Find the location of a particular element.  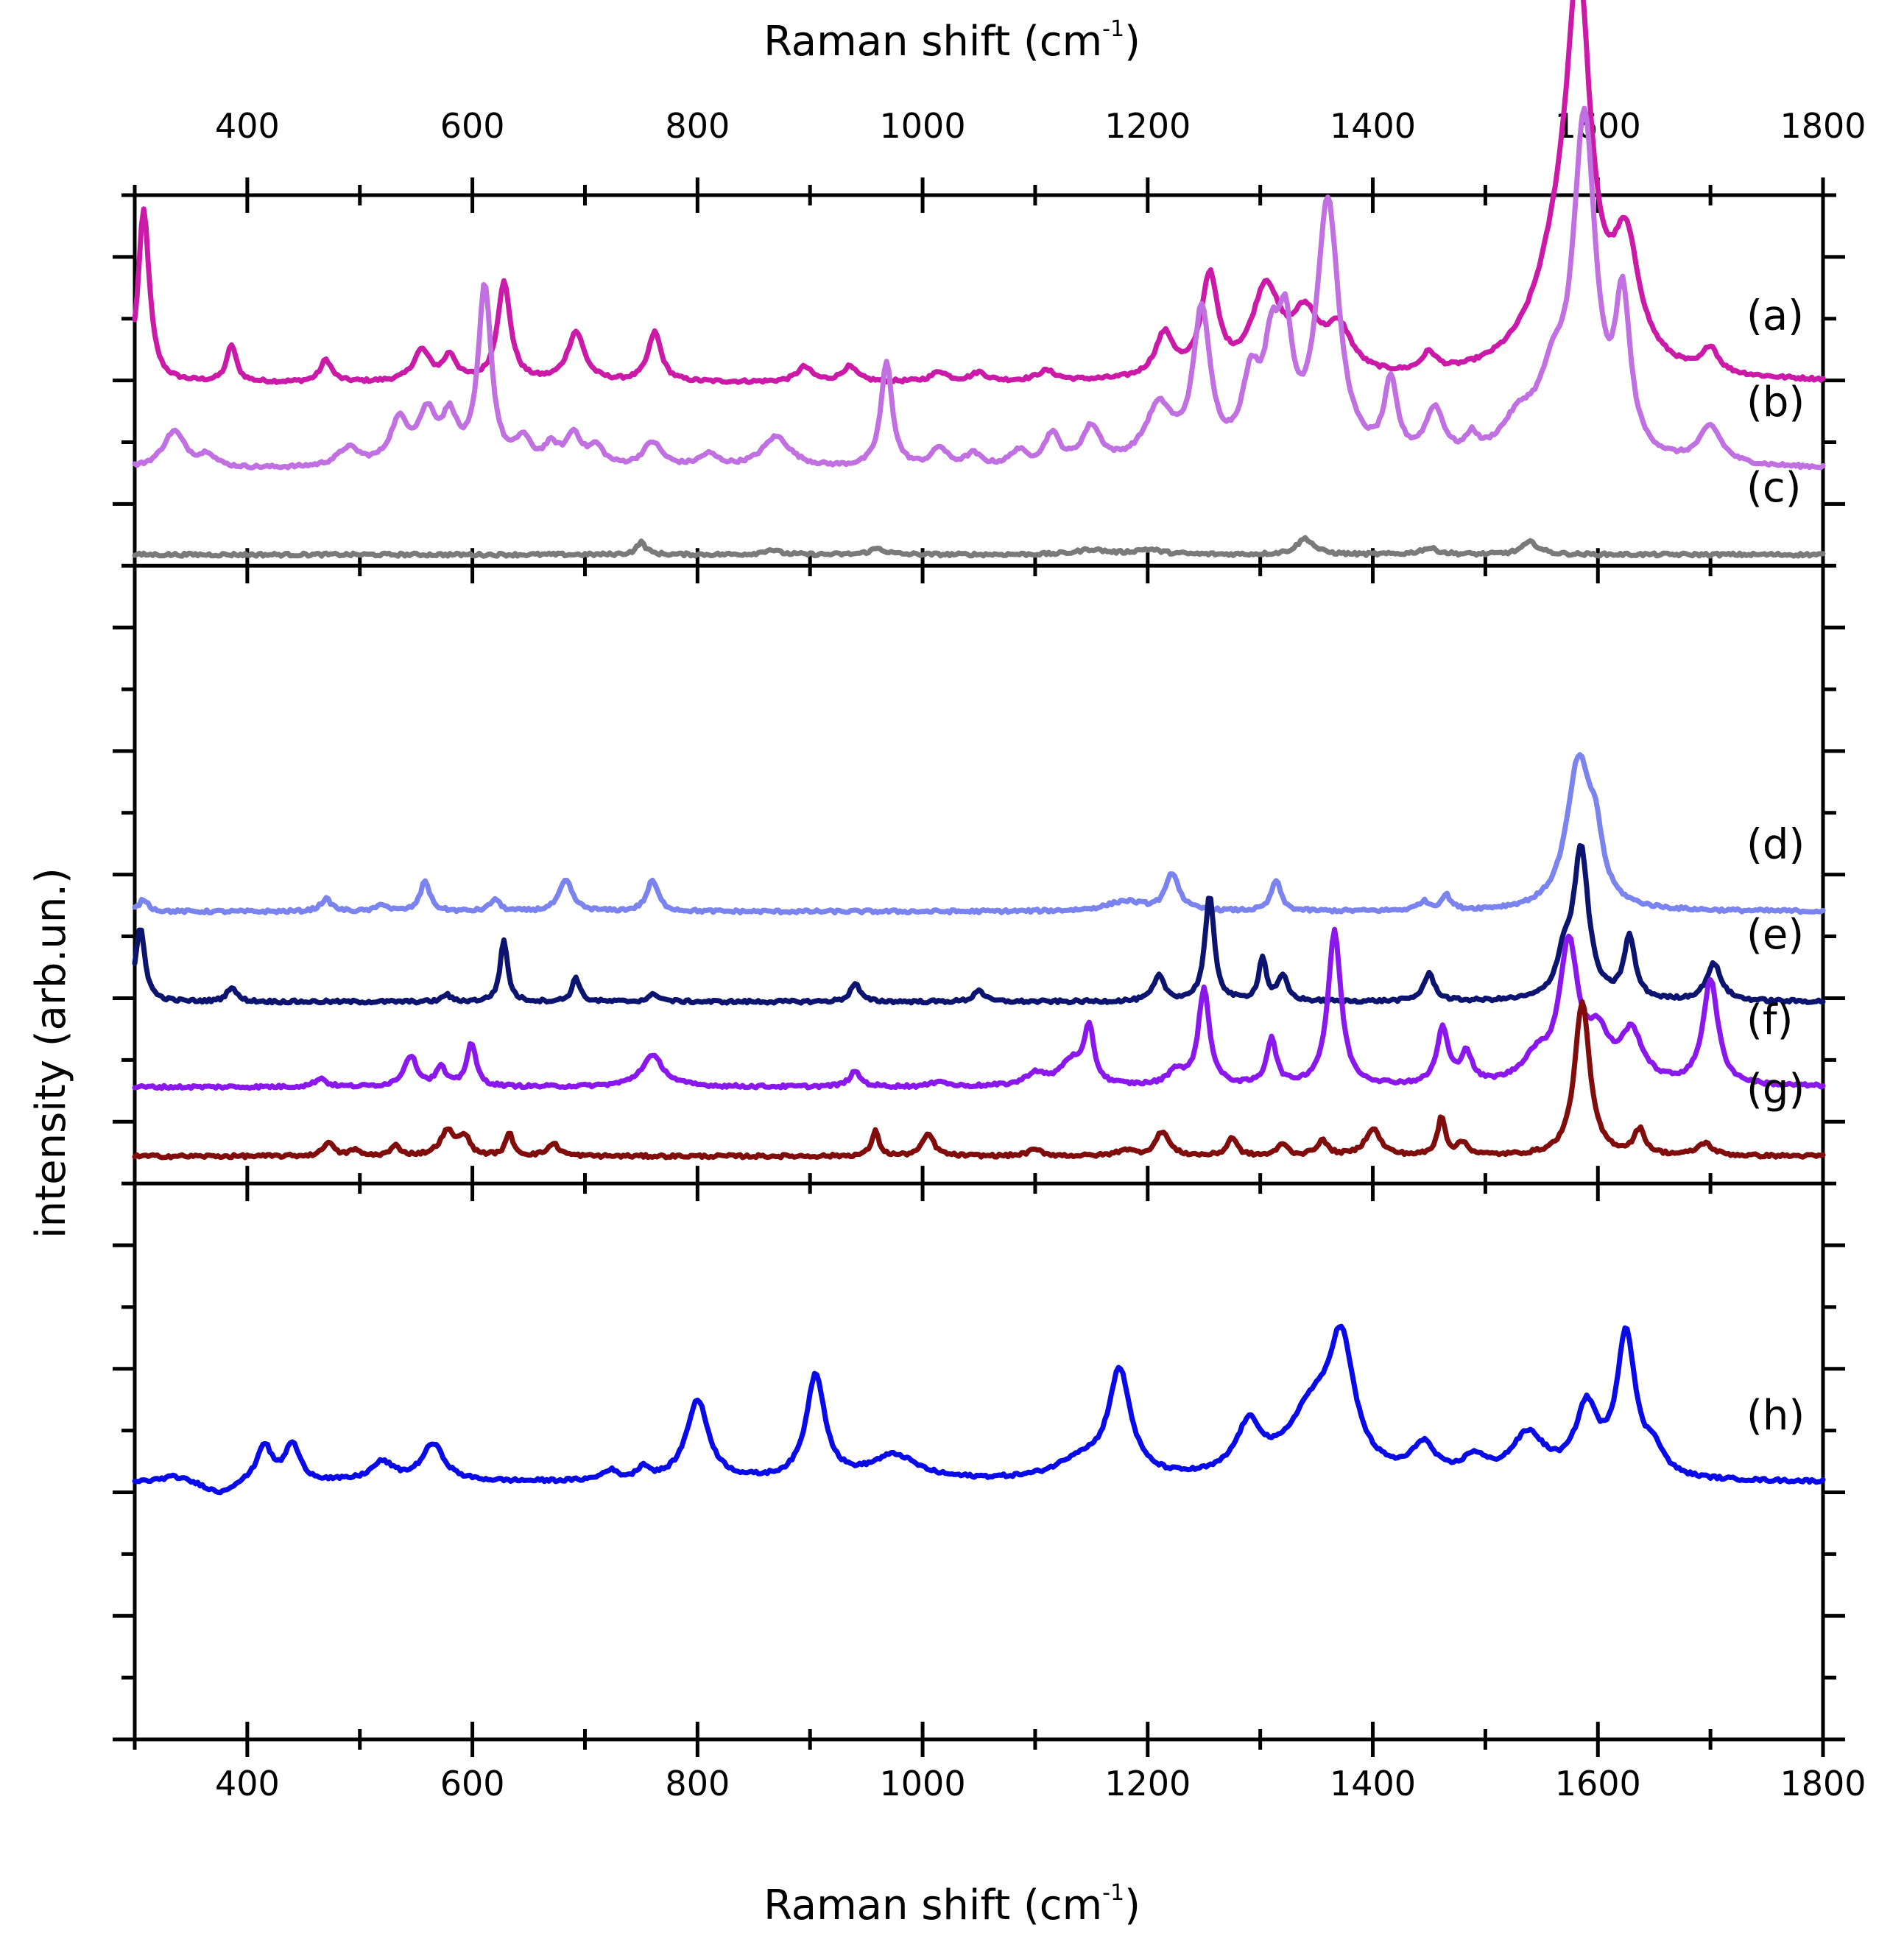

x-tick-label-bottom: 1800 is located at coordinates (1823, 1783).